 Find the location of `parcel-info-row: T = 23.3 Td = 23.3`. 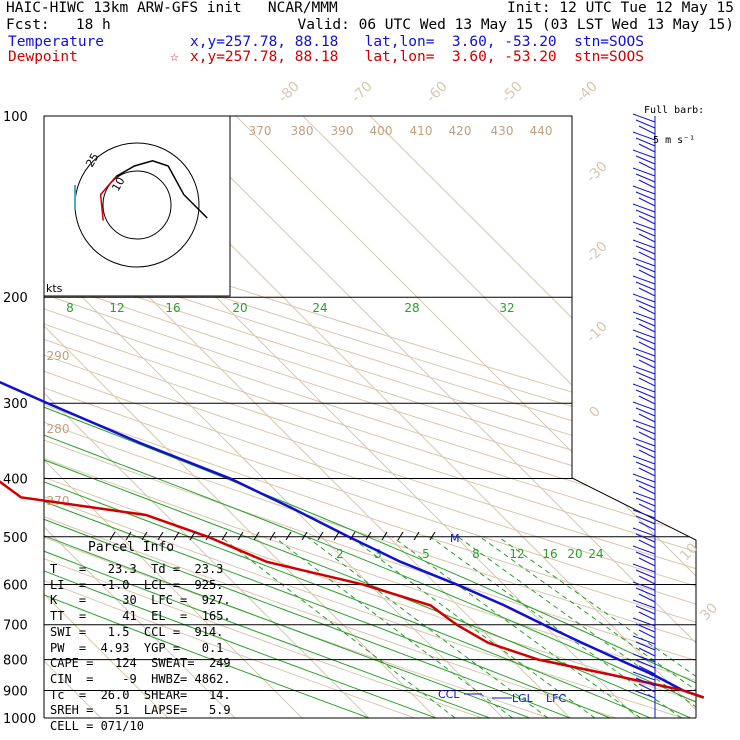

parcel-info-row: T = 23.3 Td = 23.3 is located at coordinates (137, 569).